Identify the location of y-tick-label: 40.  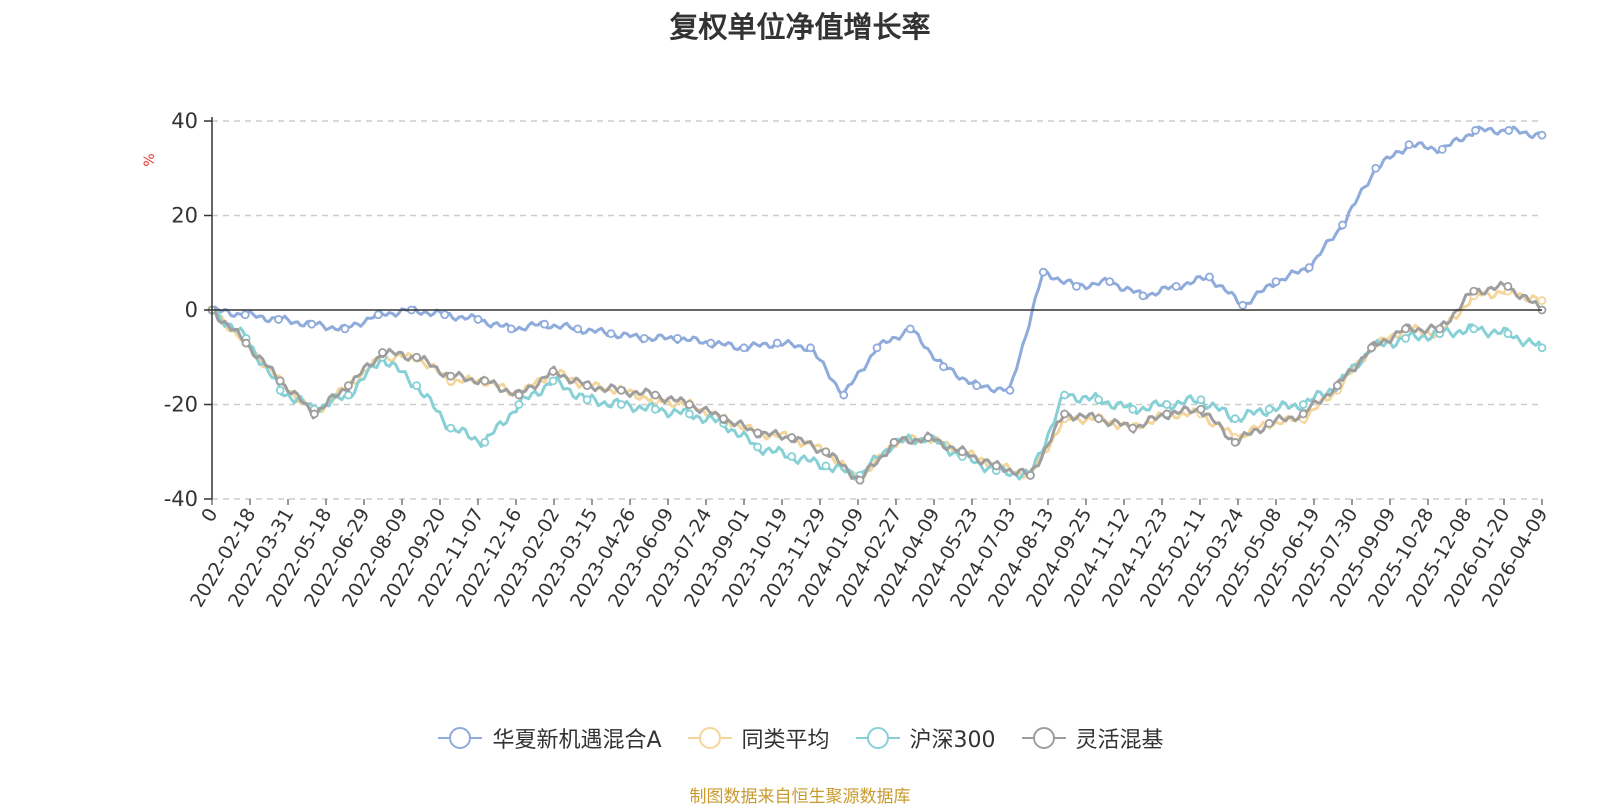
(184, 121).